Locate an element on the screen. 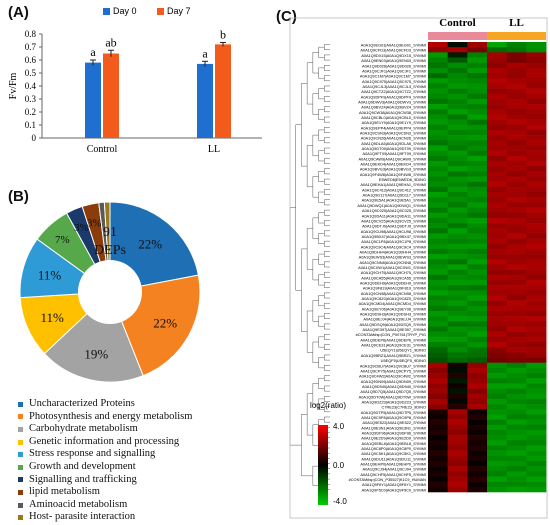 This screenshot has height=525, width=550. row-label: A0A1Q9DT09|A0A1Q9DT09_SYMMI is located at coordinates (394, 148).